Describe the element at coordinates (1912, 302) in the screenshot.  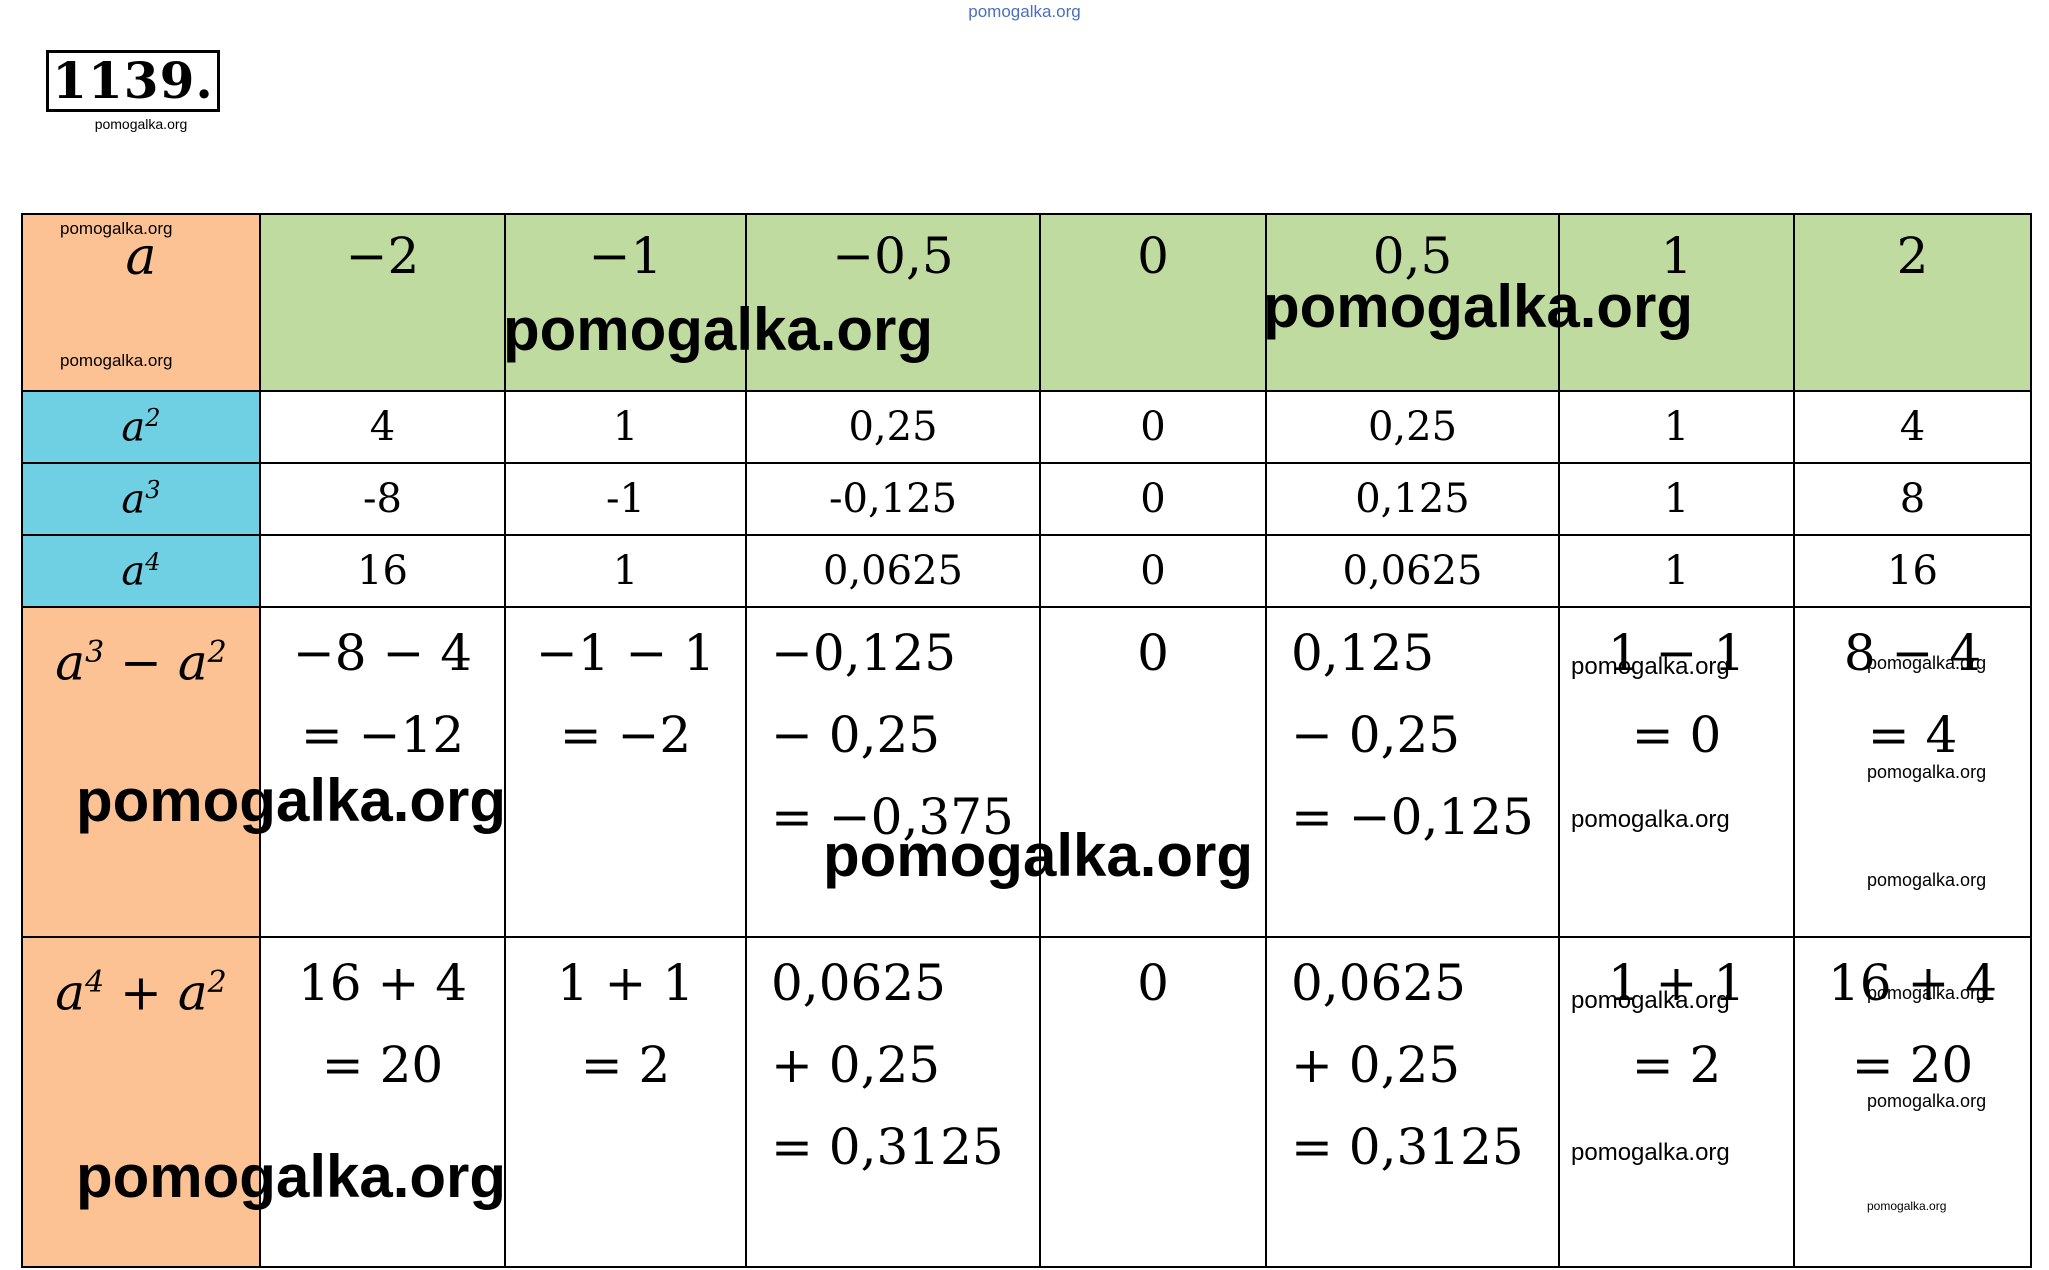
I see `header-value: 2` at that location.